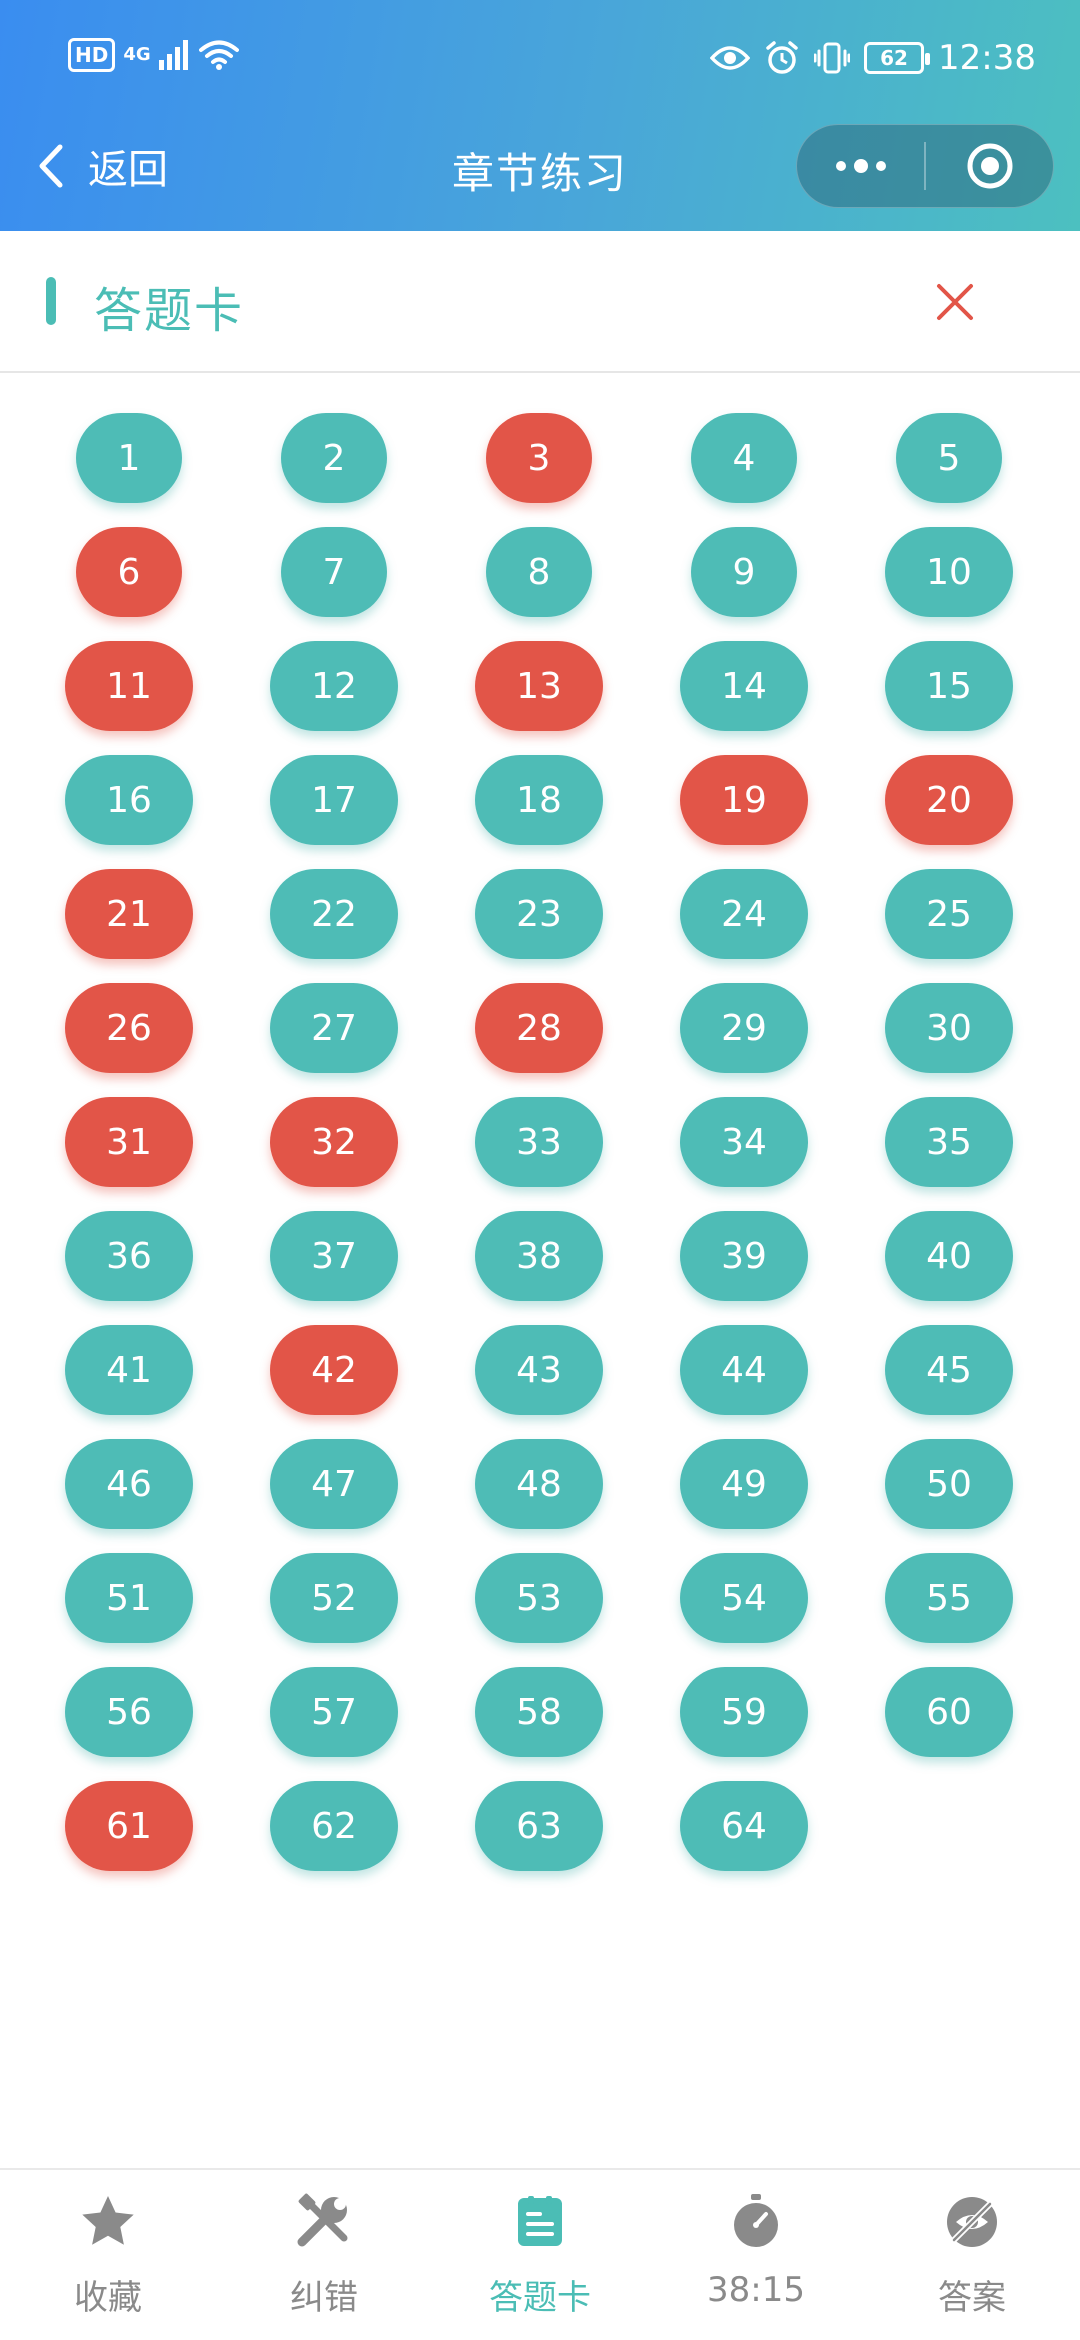 Image resolution: width=1080 pixels, height=2340 pixels. I want to click on question-button: 51, so click(129, 1598).